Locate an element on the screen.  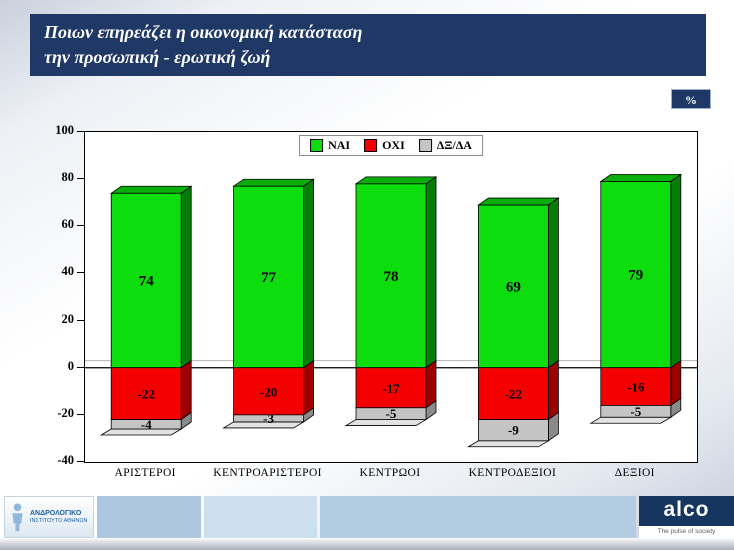
bar-value-label: -20 is located at coordinates (268, 391).